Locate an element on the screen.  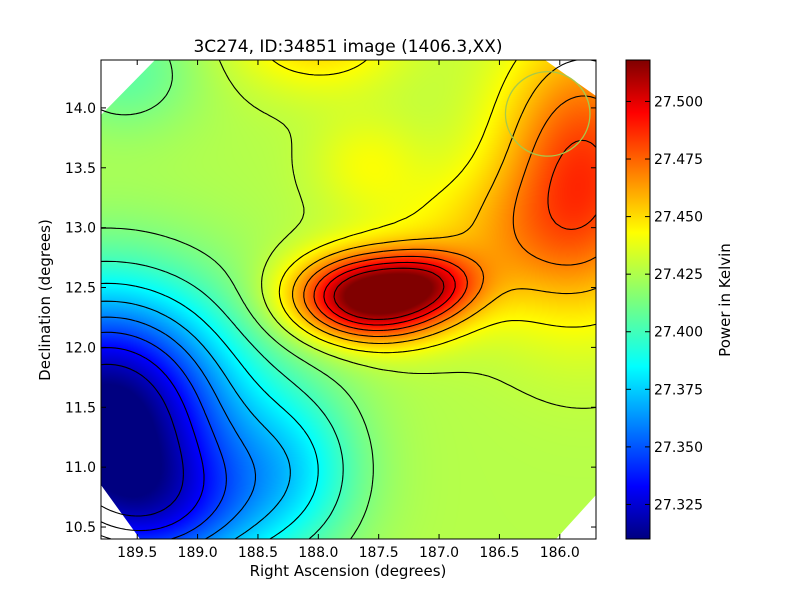
x-tick-label: 187.0 is located at coordinates (439, 553).